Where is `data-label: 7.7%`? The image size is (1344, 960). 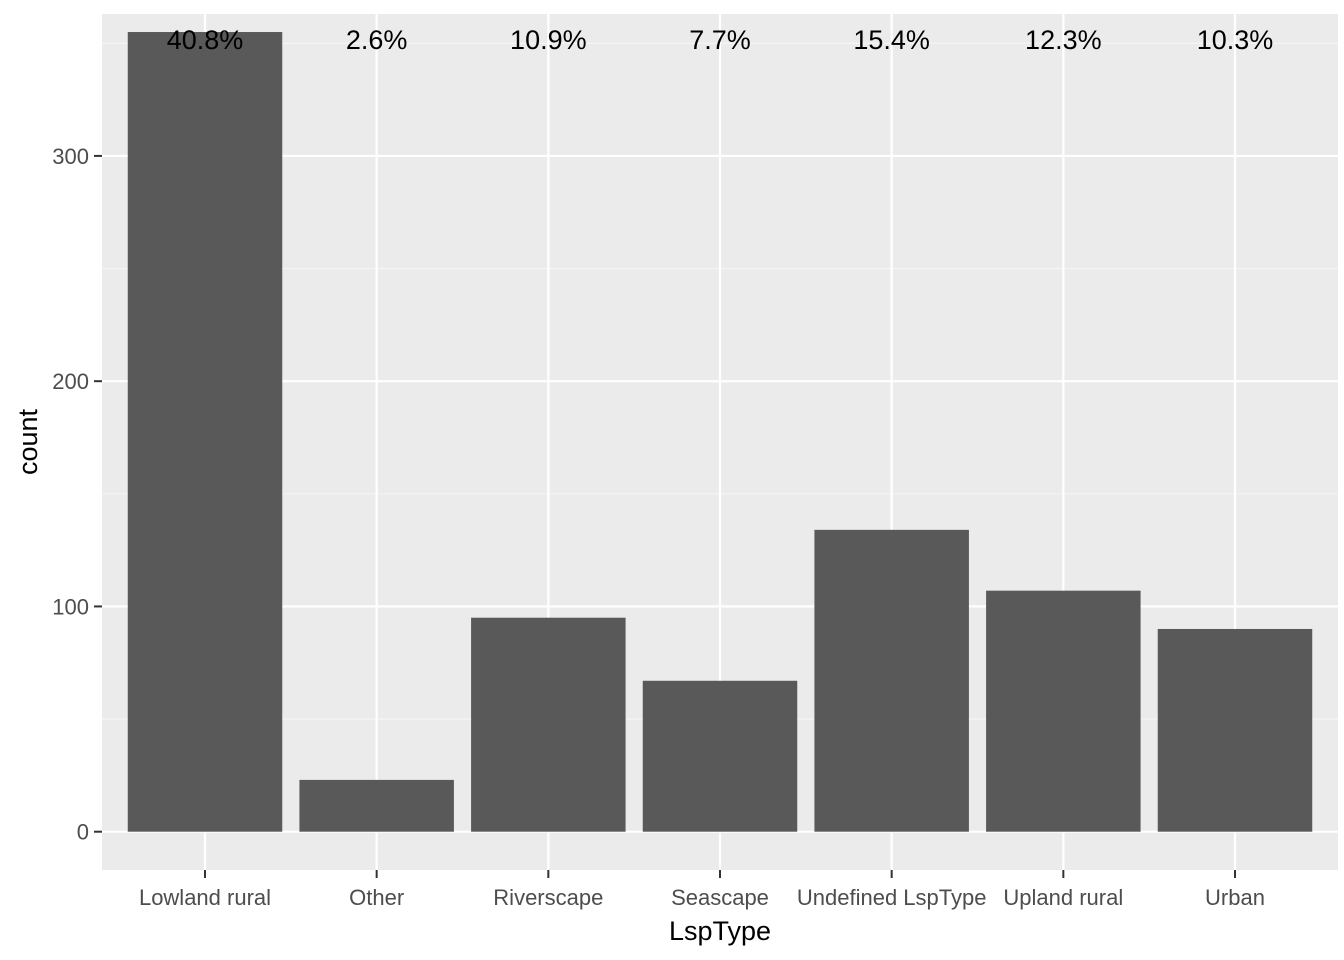
data-label: 7.7% is located at coordinates (720, 40).